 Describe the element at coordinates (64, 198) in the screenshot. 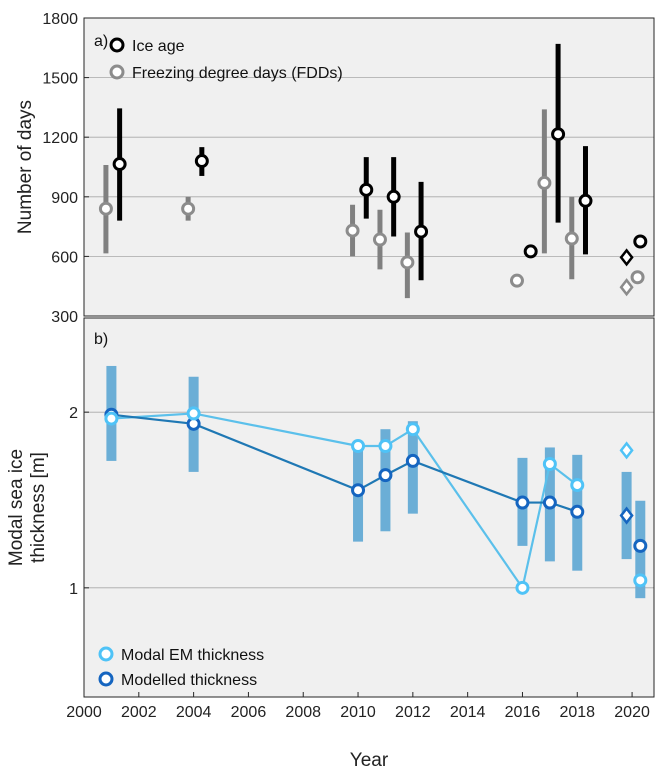

I see `ytick-label-a-2: 900` at that location.